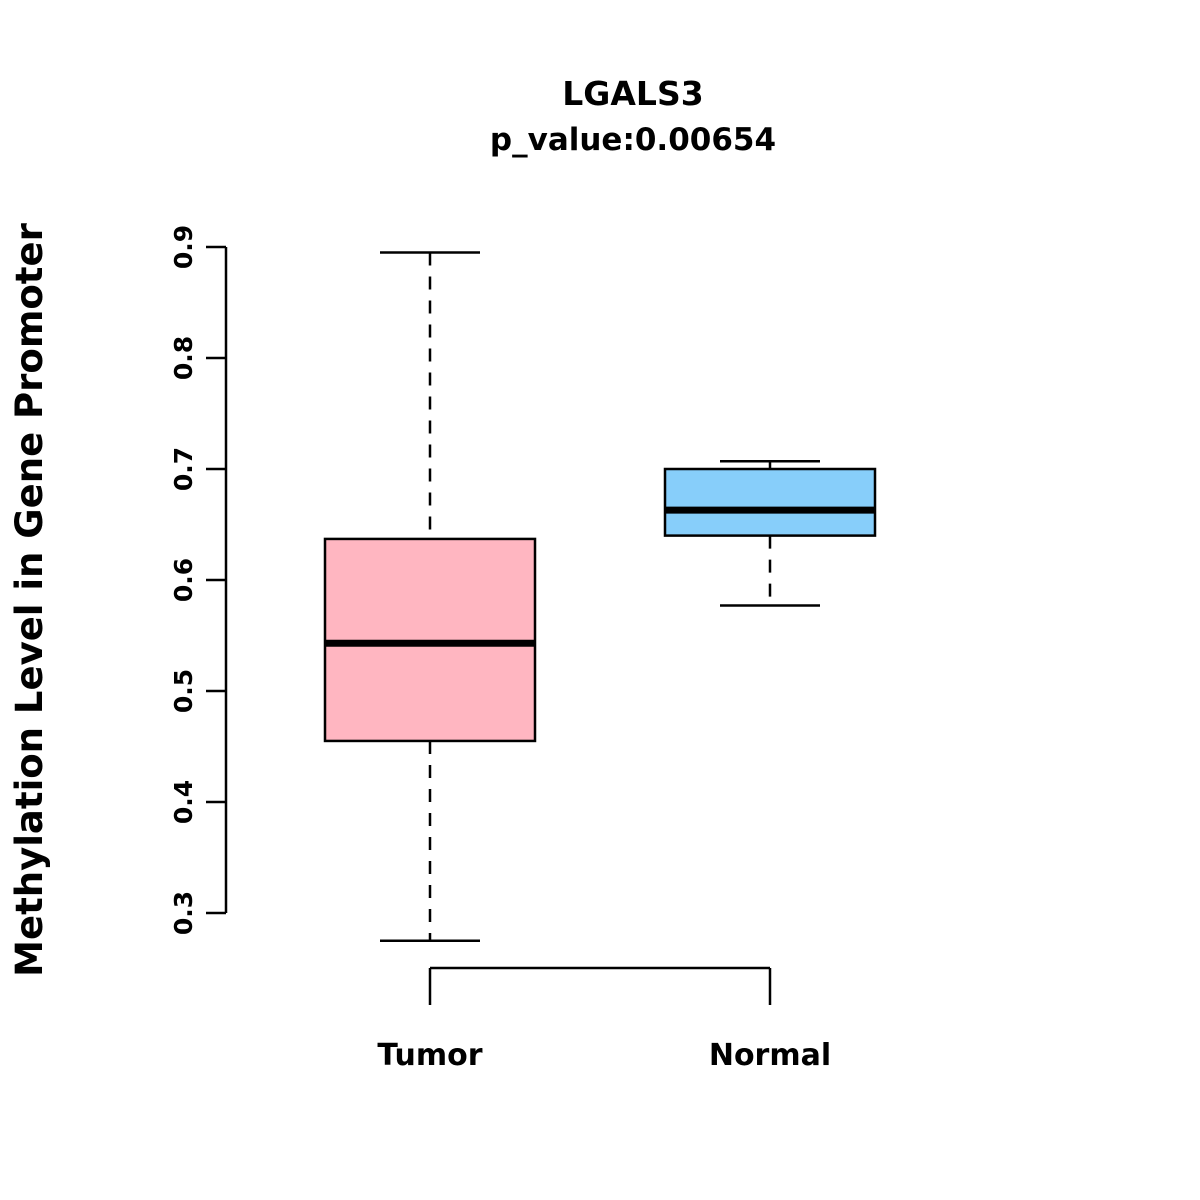 Image resolution: width=1200 pixels, height=1200 pixels. I want to click on y-tick-label: 0.8, so click(183, 358).